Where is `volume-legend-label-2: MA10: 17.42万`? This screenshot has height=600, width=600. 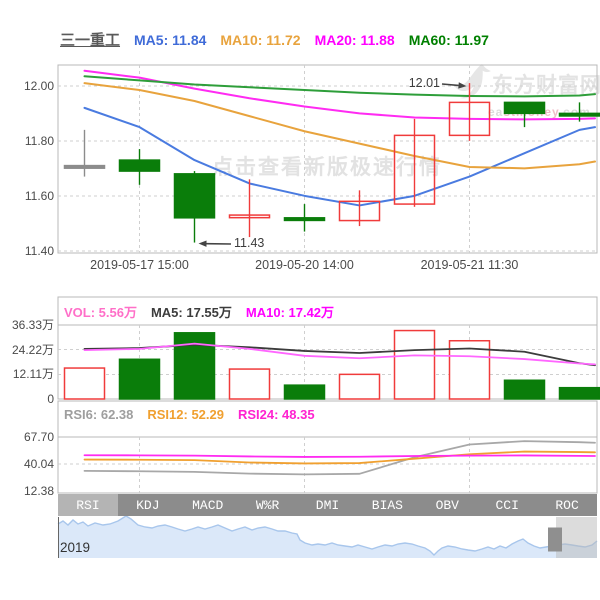
volume-legend-label-2: MA10: 17.42万 is located at coordinates (290, 312).